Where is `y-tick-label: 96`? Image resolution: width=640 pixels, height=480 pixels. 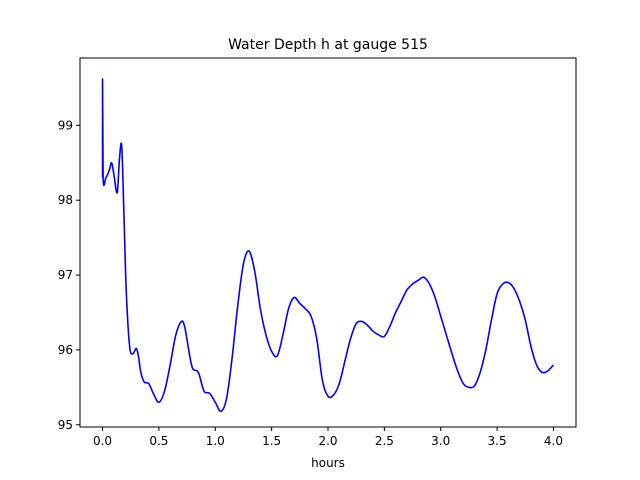 y-tick-label: 96 is located at coordinates (65, 350).